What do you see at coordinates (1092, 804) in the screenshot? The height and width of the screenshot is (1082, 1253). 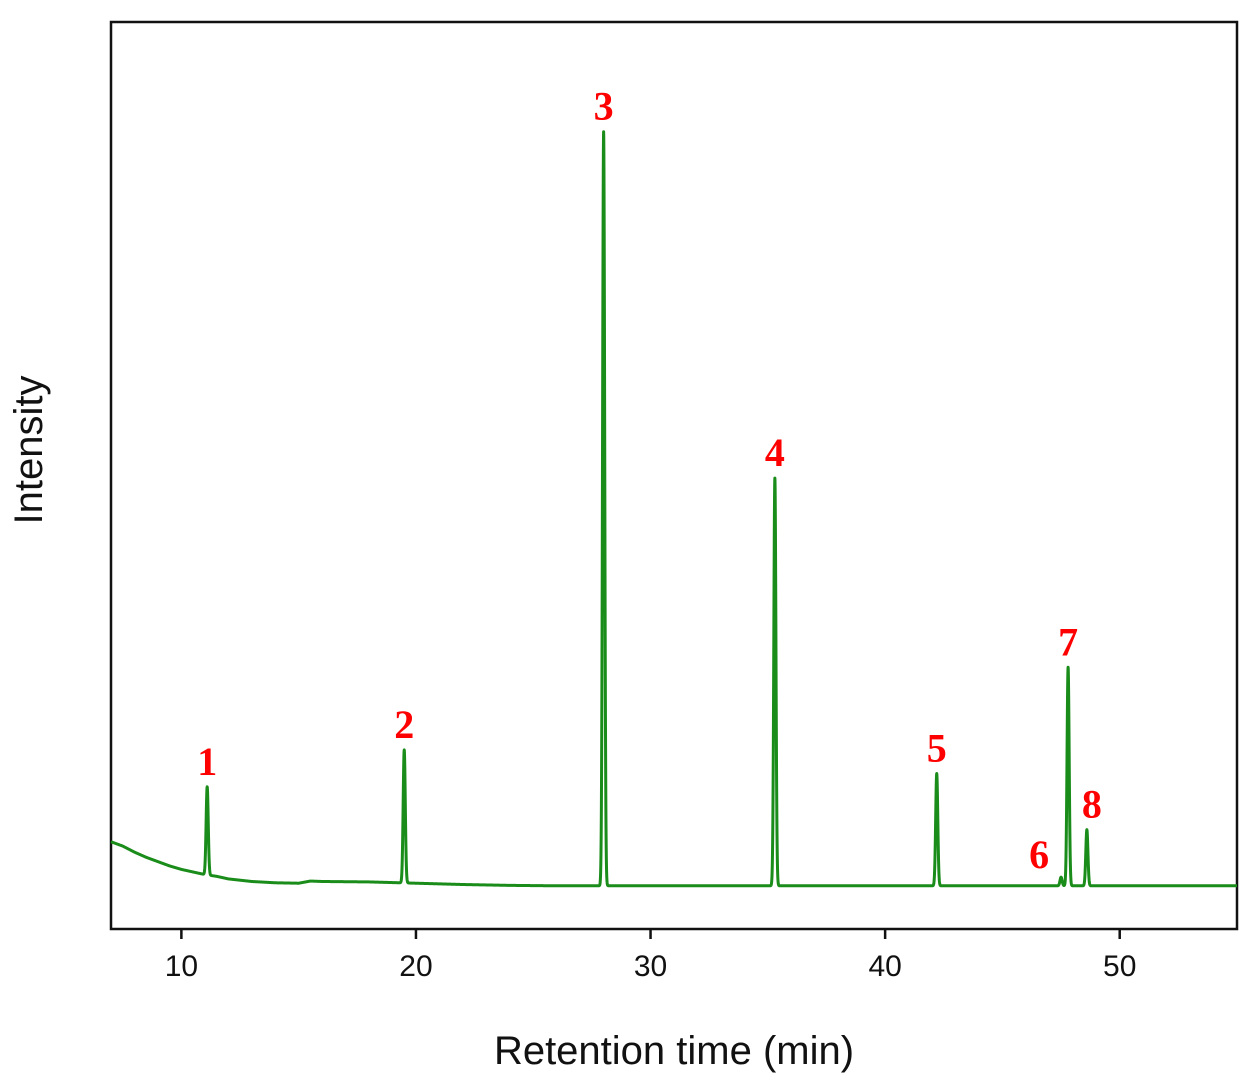 I see `peak-label-8: 8` at bounding box center [1092, 804].